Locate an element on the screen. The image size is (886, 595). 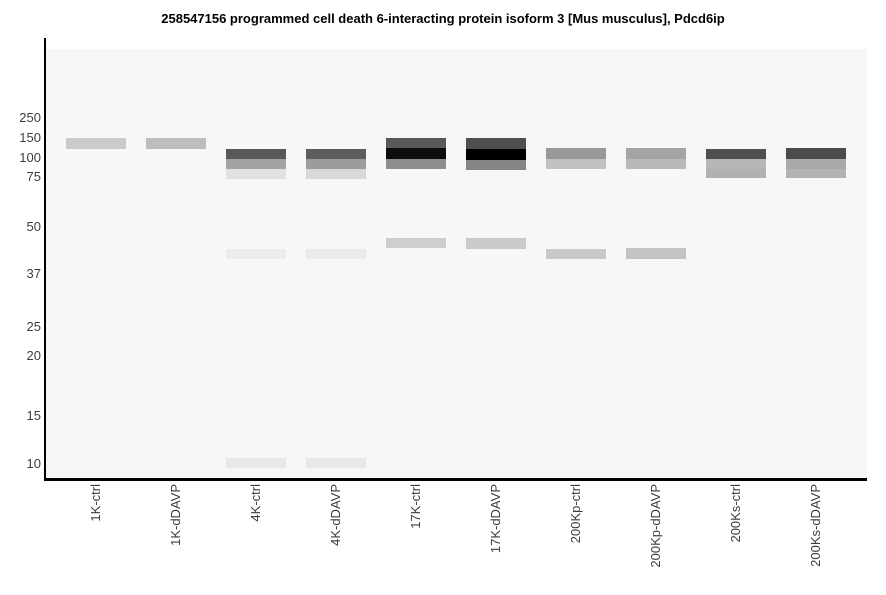
x-axis-label: 17K-ctrl is located at coordinates (415, 506).